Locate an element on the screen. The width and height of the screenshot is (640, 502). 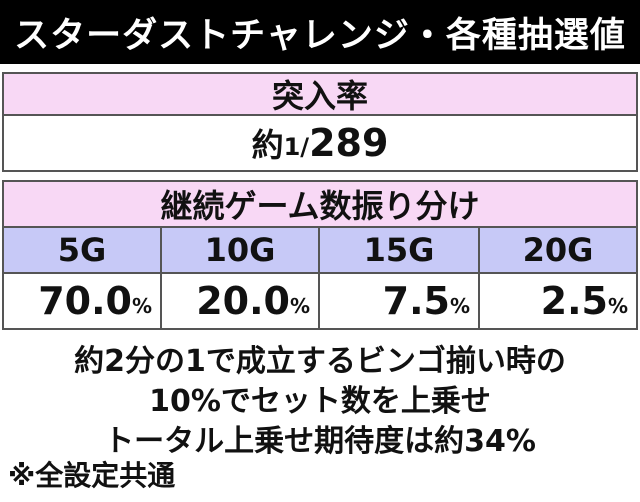
footnote: ※全設定共通 is located at coordinates (92, 475).